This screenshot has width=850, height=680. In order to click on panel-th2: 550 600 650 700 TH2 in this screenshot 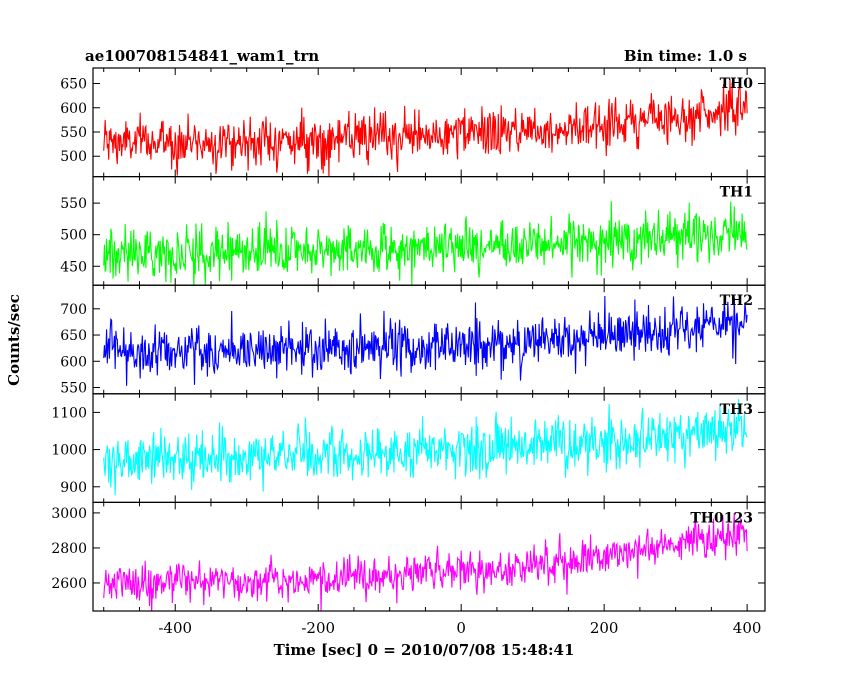, I will do `click(413, 340)`.